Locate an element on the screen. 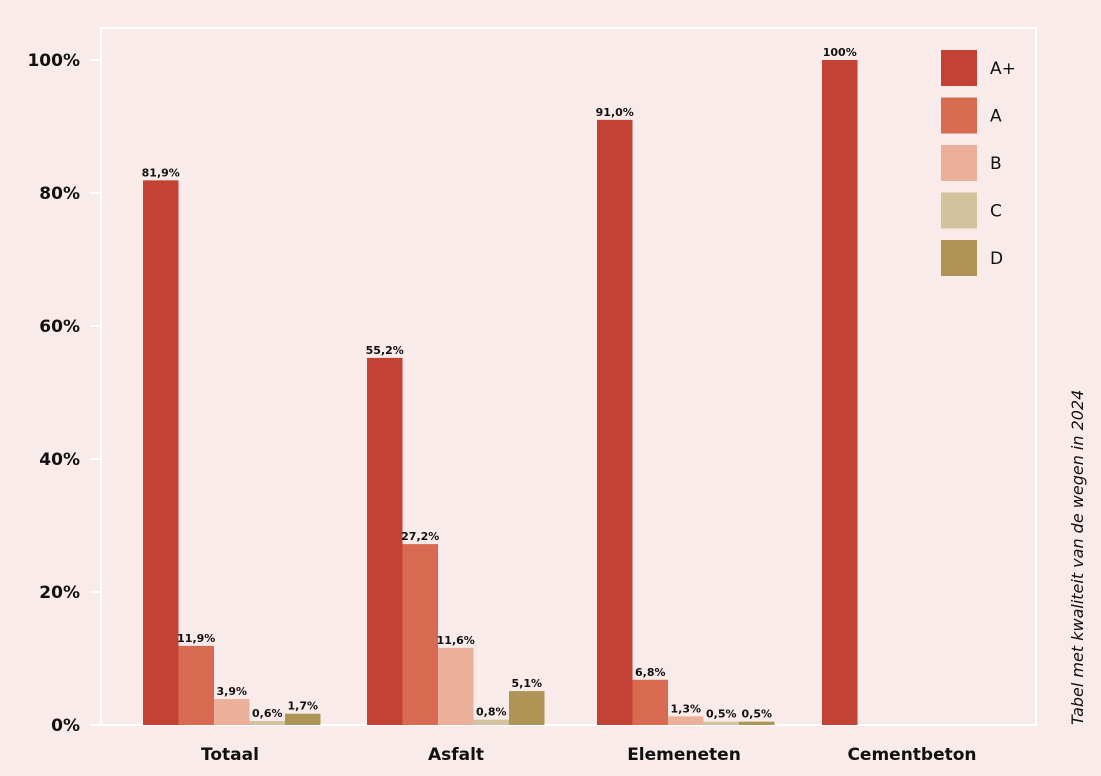 This screenshot has height=776, width=1101. bar-a-totaal is located at coordinates (196, 685).